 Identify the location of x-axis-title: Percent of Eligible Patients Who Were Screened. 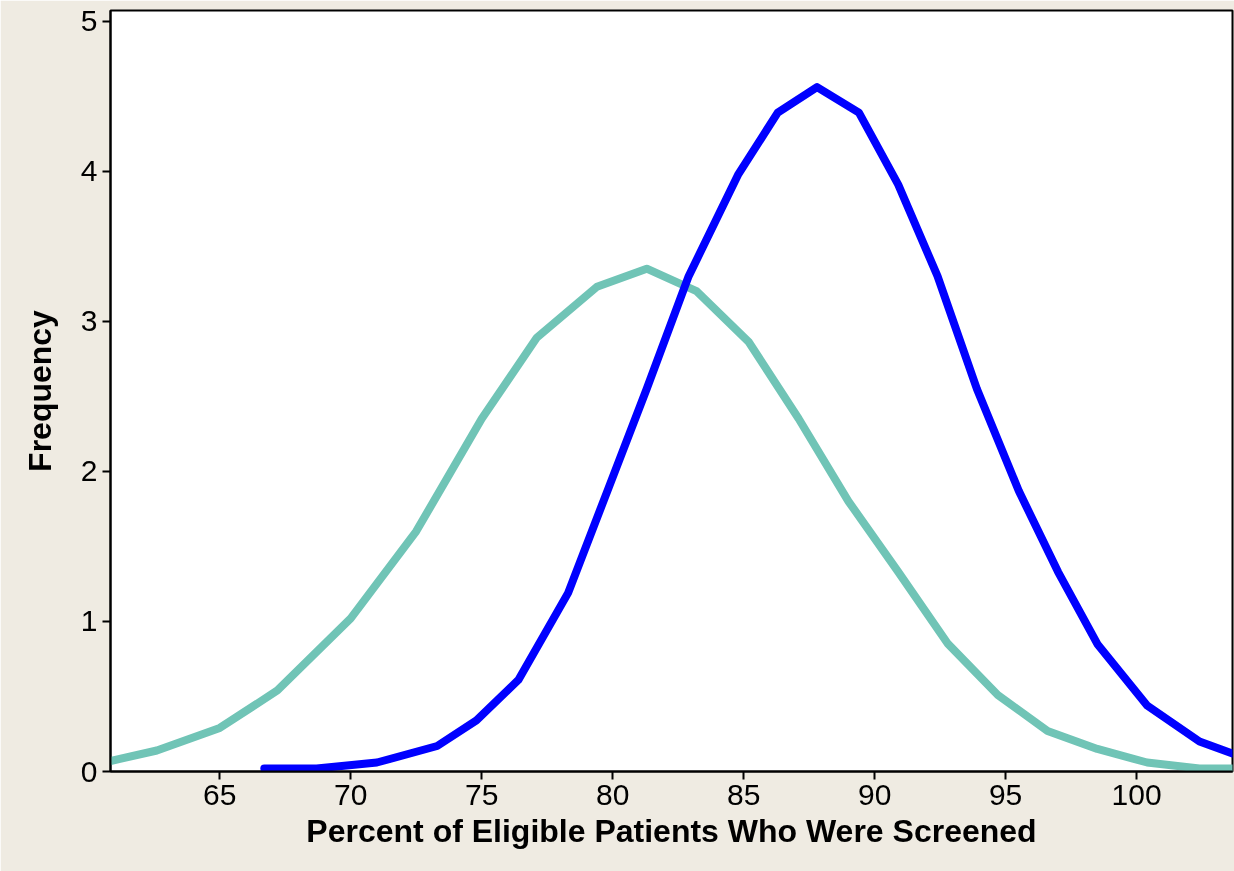
(671, 830).